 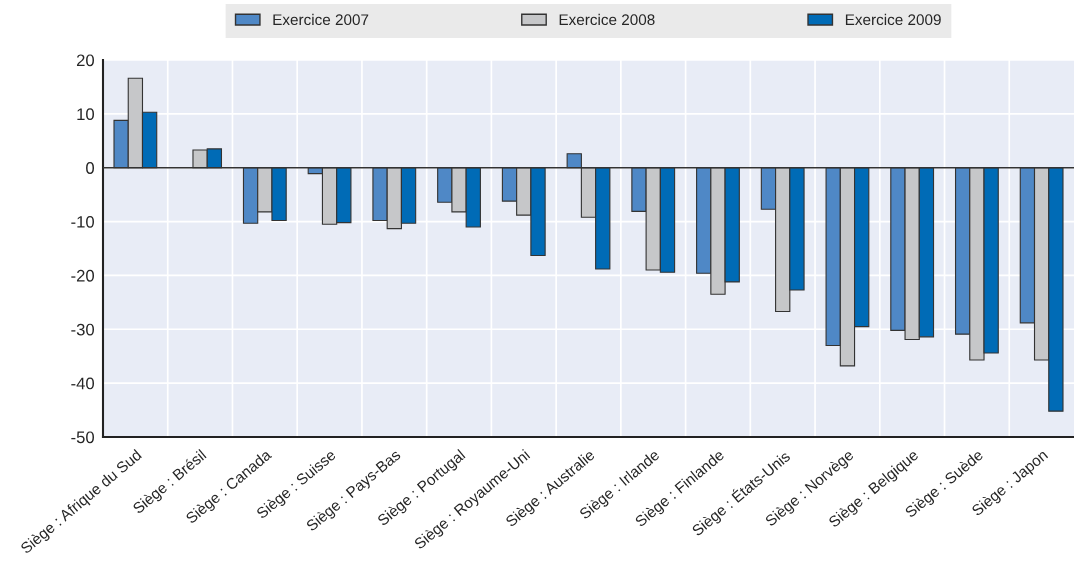 I want to click on y-tick-label: -40, so click(x=83, y=383).